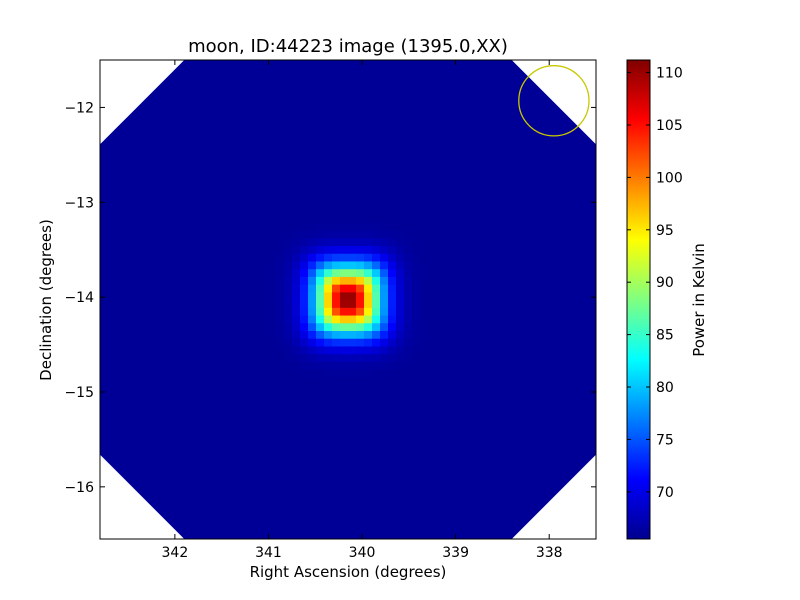 This screenshot has height=600, width=800. I want to click on x-tick-label: 342, so click(175, 553).